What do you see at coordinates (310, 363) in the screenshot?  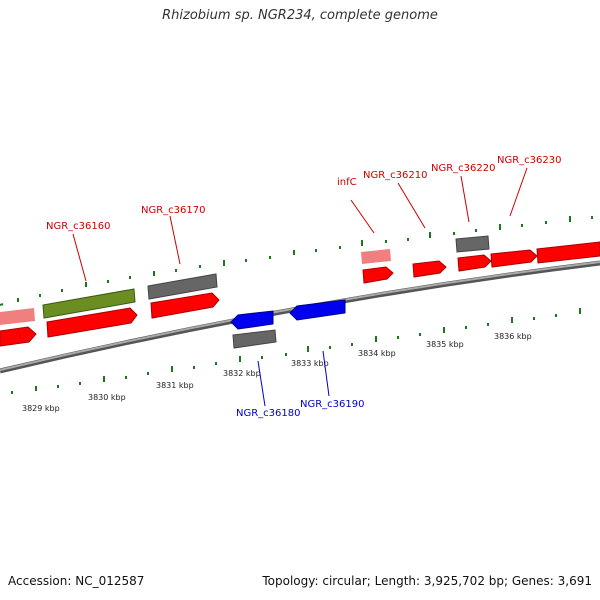 I see `scale-label: 3833 kbp` at bounding box center [310, 363].